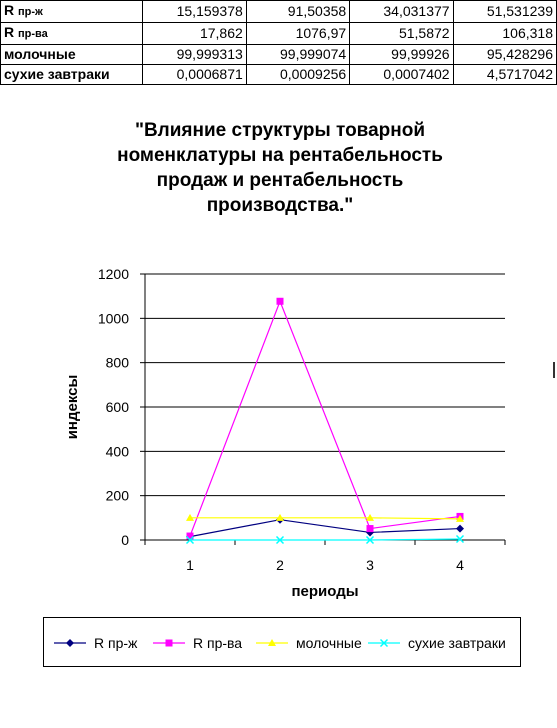  Describe the element at coordinates (118, 451) in the screenshot. I see `y-tick-label: 400` at that location.